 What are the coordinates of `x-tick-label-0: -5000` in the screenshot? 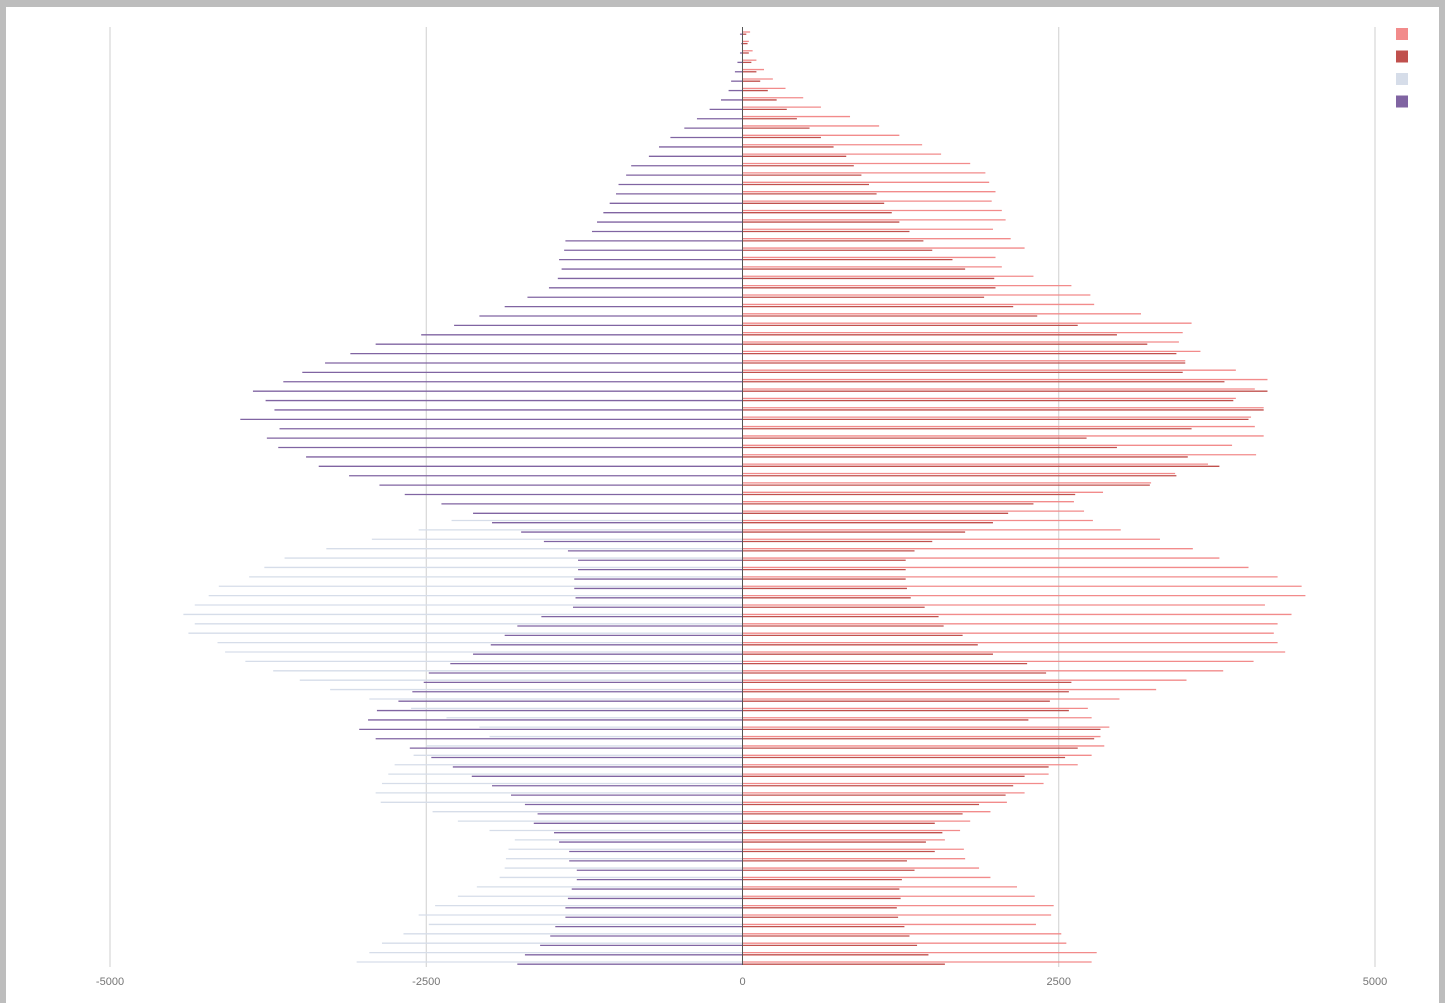 It's located at (110, 982).